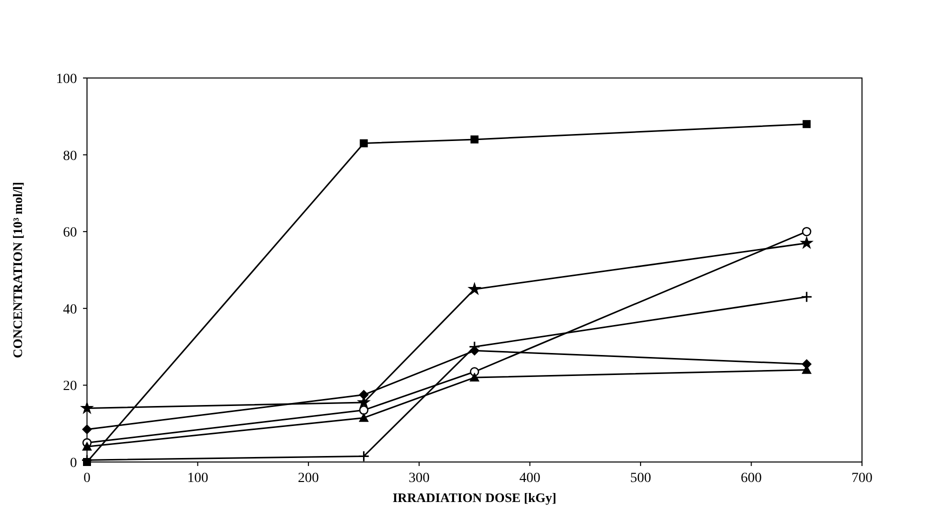  I want to click on y-tick-label: 0, so click(73, 463).